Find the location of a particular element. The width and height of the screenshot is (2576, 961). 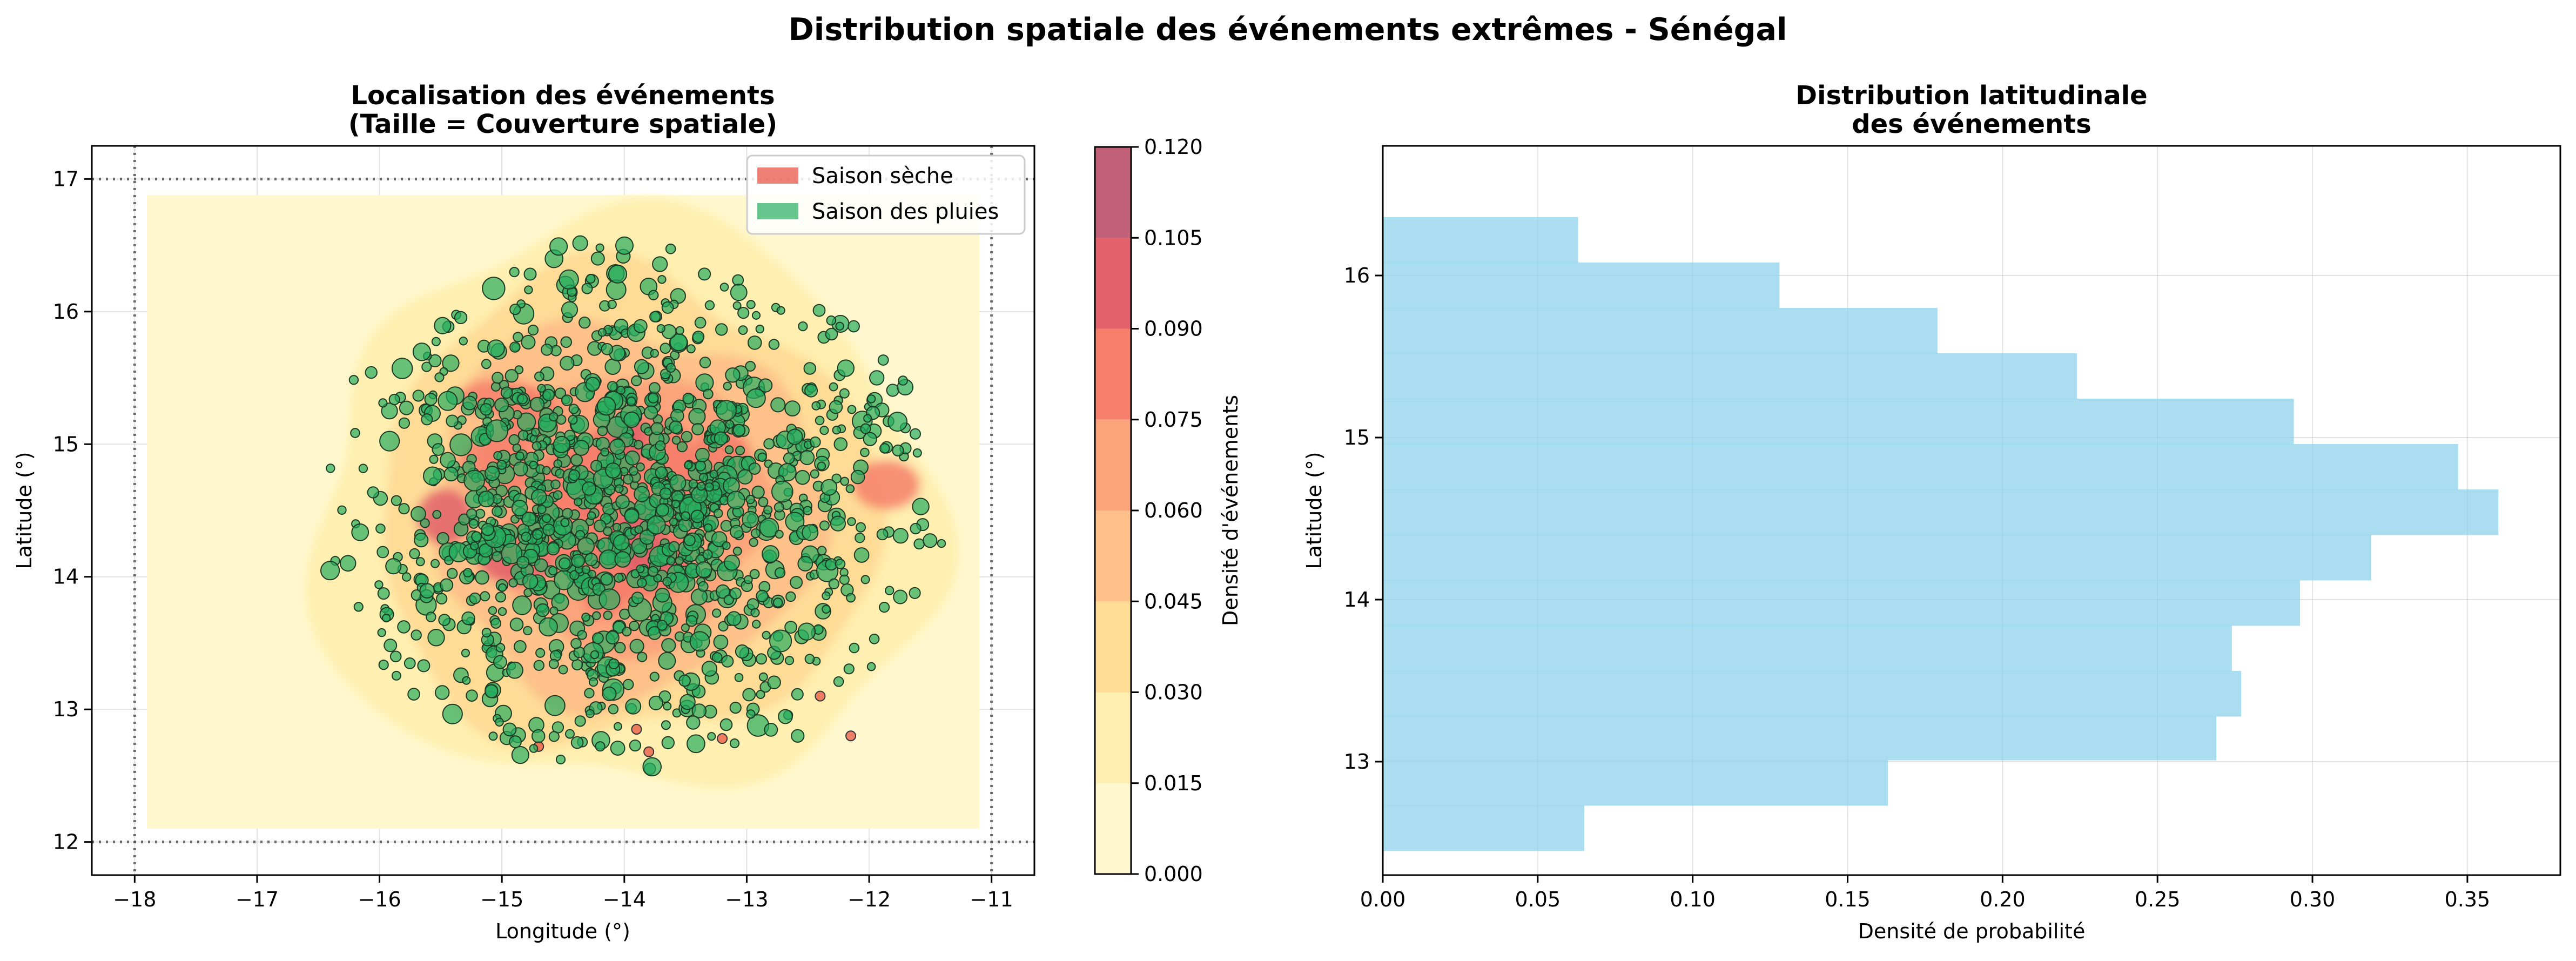

tick-label: 0.045 is located at coordinates (1173, 601).